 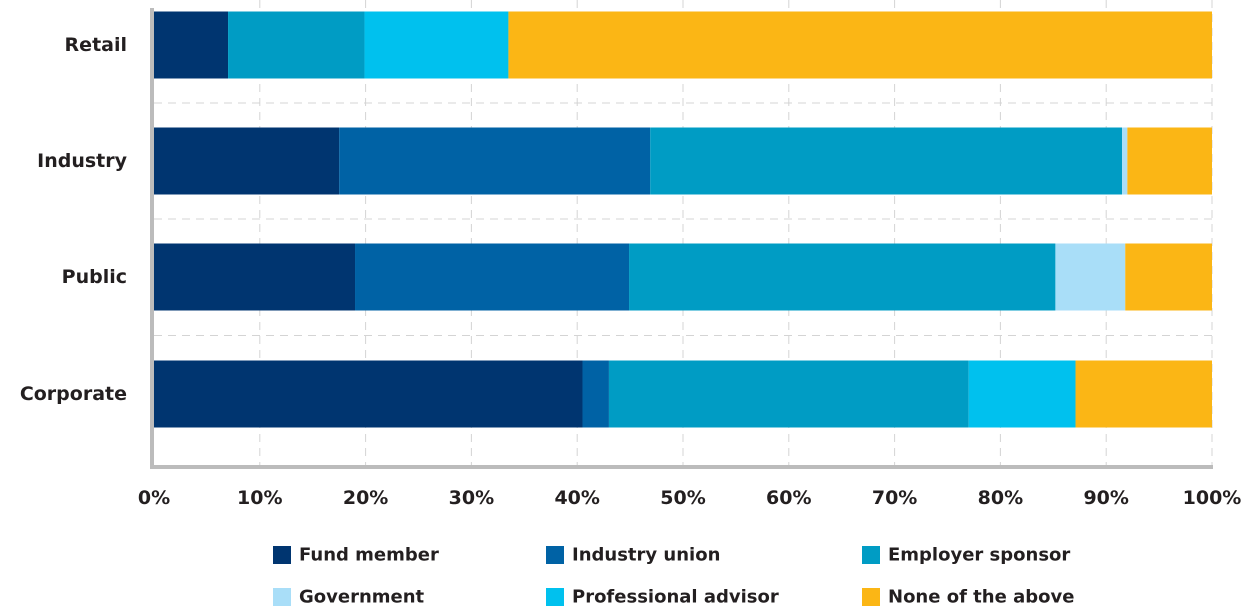 I want to click on bar-segment-retail-professional-advisor, so click(x=436, y=45).